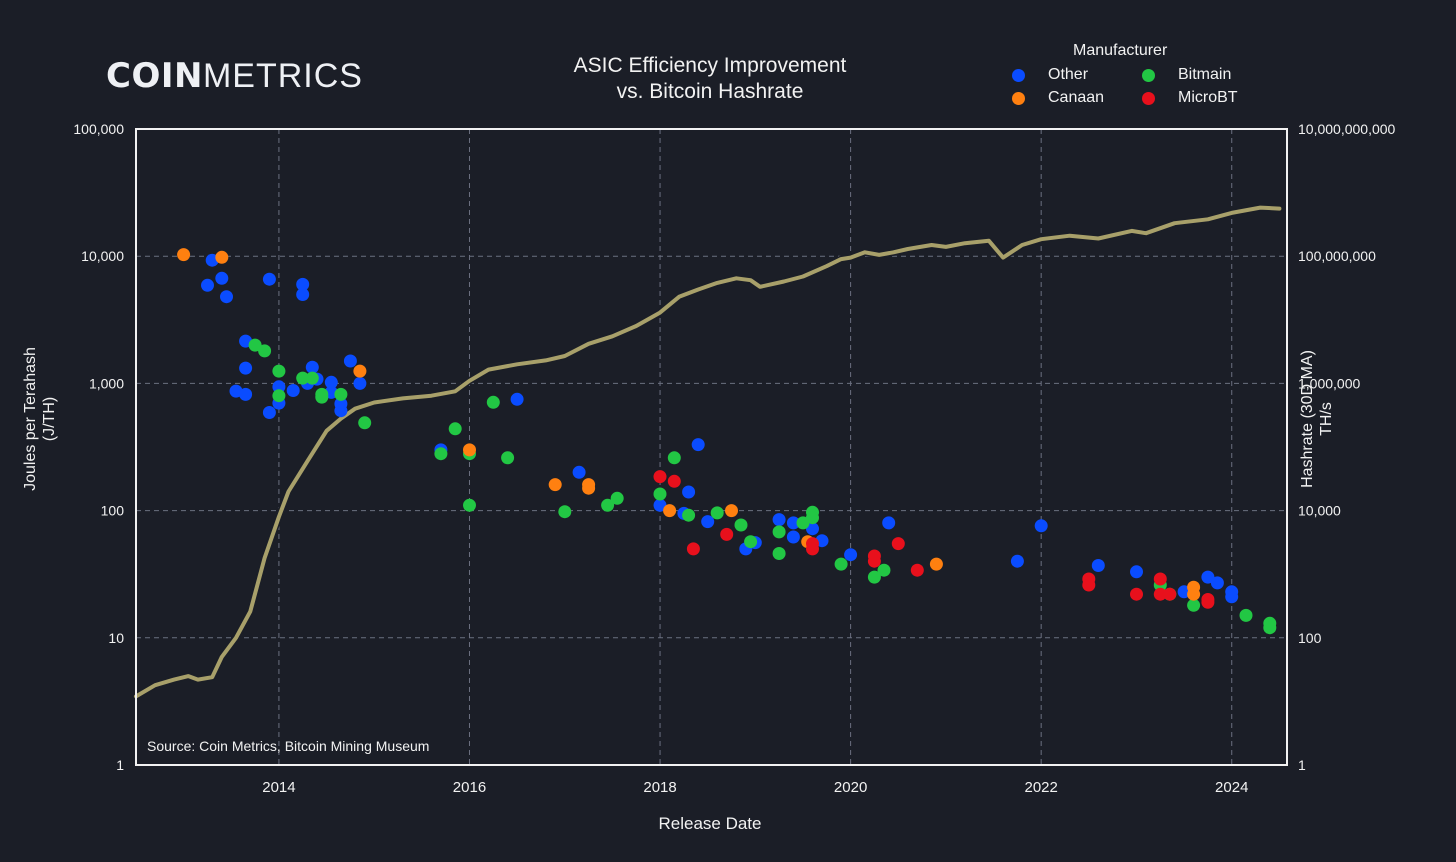  What do you see at coordinates (1205, 74) in the screenshot?
I see `legend-label-bitmain: Bitmain` at bounding box center [1205, 74].